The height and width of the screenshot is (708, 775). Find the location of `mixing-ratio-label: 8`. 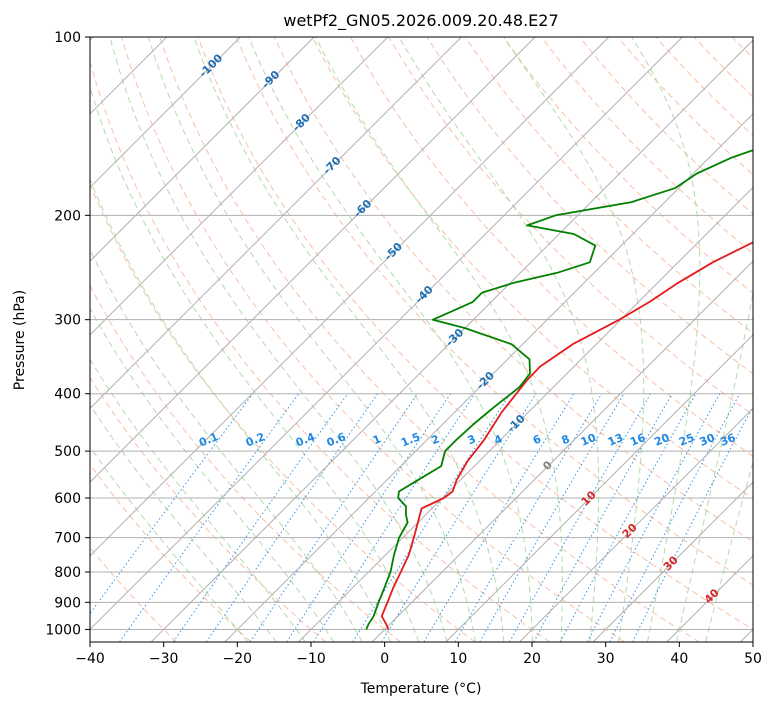

mixing-ratio-label: 8 is located at coordinates (566, 439).